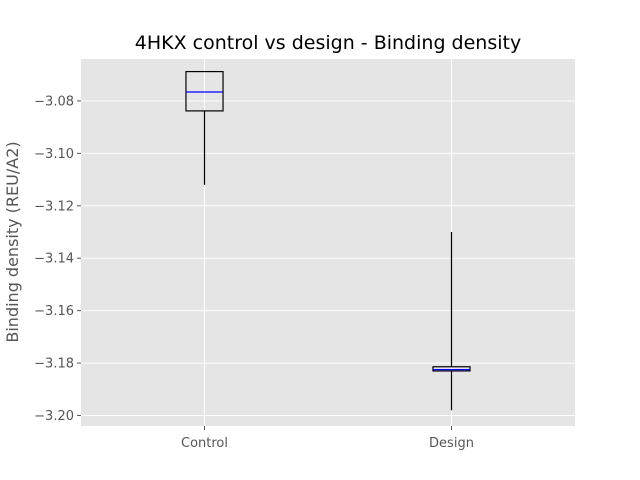 The width and height of the screenshot is (640, 480). I want to click on y-tick-label: −3.10, so click(54, 154).